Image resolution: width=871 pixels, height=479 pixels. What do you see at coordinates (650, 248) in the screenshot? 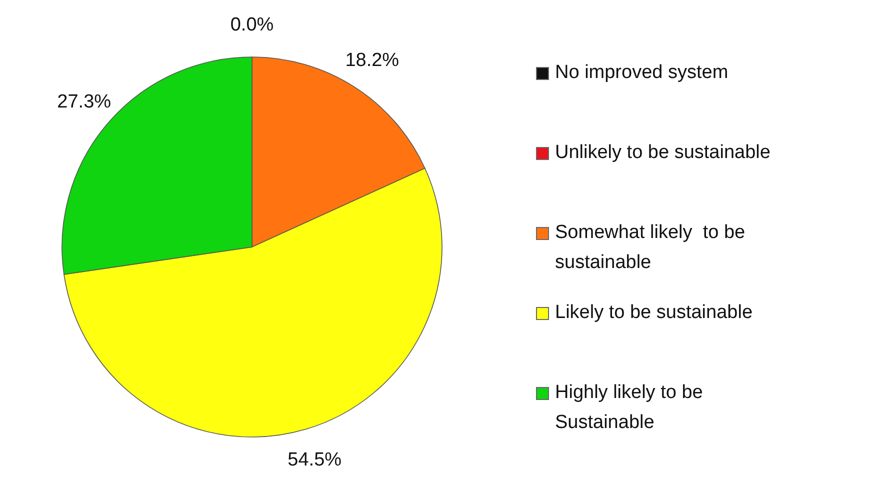
I see `legend-label: Somewhat likely to be sustainable` at bounding box center [650, 248].